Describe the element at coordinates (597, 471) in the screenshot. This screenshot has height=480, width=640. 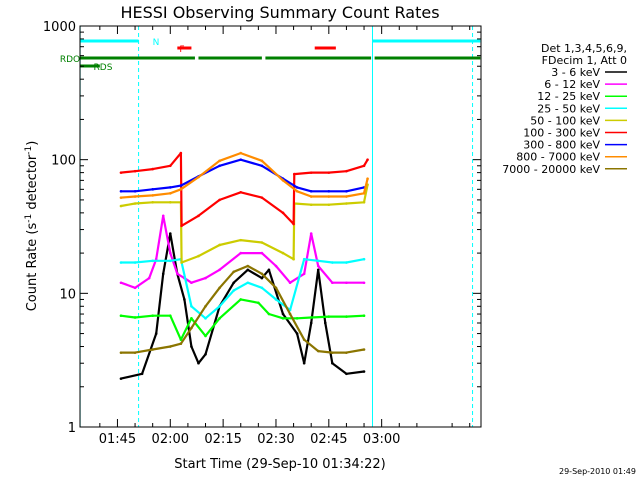
I see `footer-timestamp: 29-Sep-2010 01:49` at that location.